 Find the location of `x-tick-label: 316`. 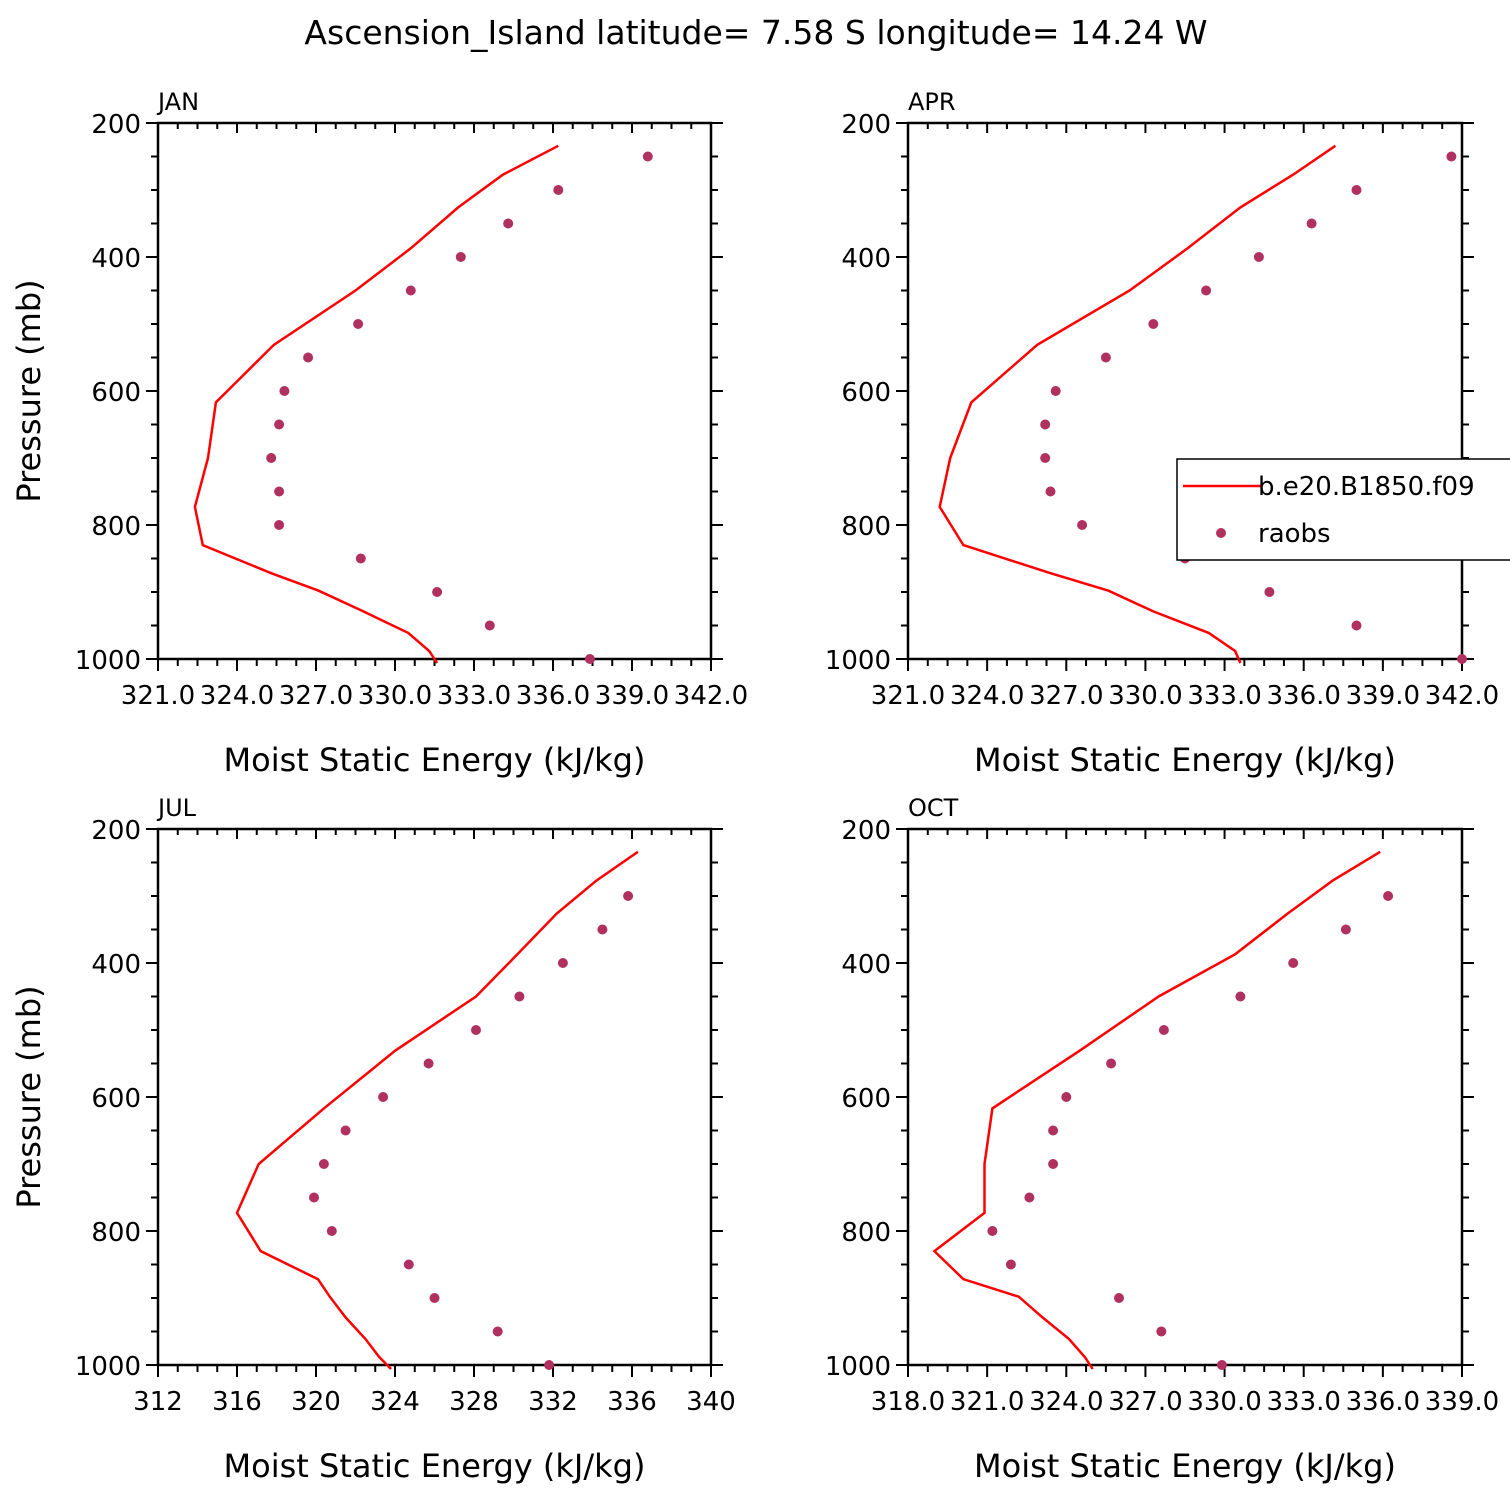

x-tick-label: 316 is located at coordinates (237, 1402).